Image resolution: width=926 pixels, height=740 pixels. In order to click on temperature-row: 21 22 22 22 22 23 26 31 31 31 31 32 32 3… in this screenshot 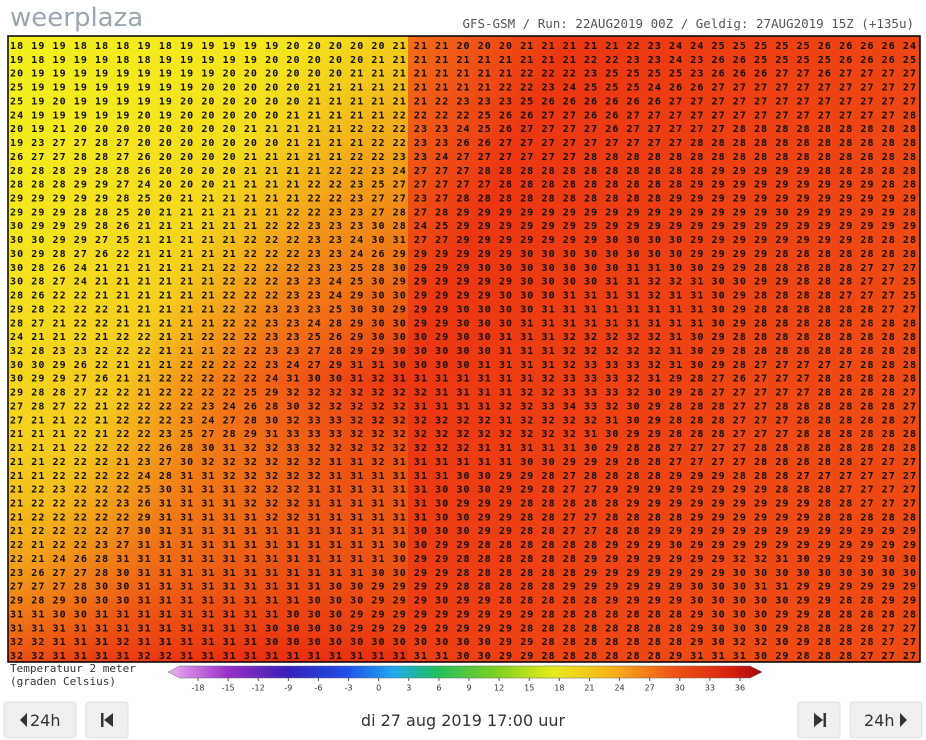, I will do `click(463, 504)`.